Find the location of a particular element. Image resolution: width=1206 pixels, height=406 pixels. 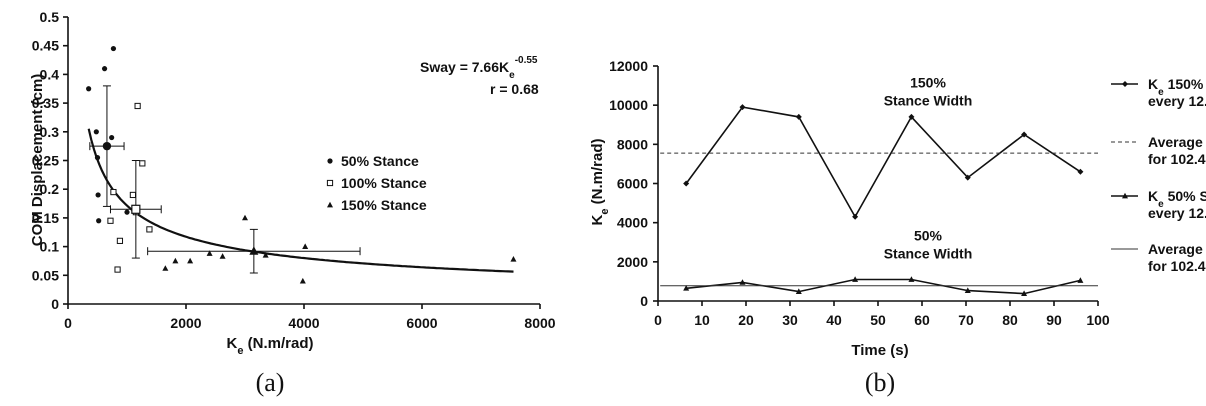

b-x-tick-label: 100 is located at coordinates (1098, 320).